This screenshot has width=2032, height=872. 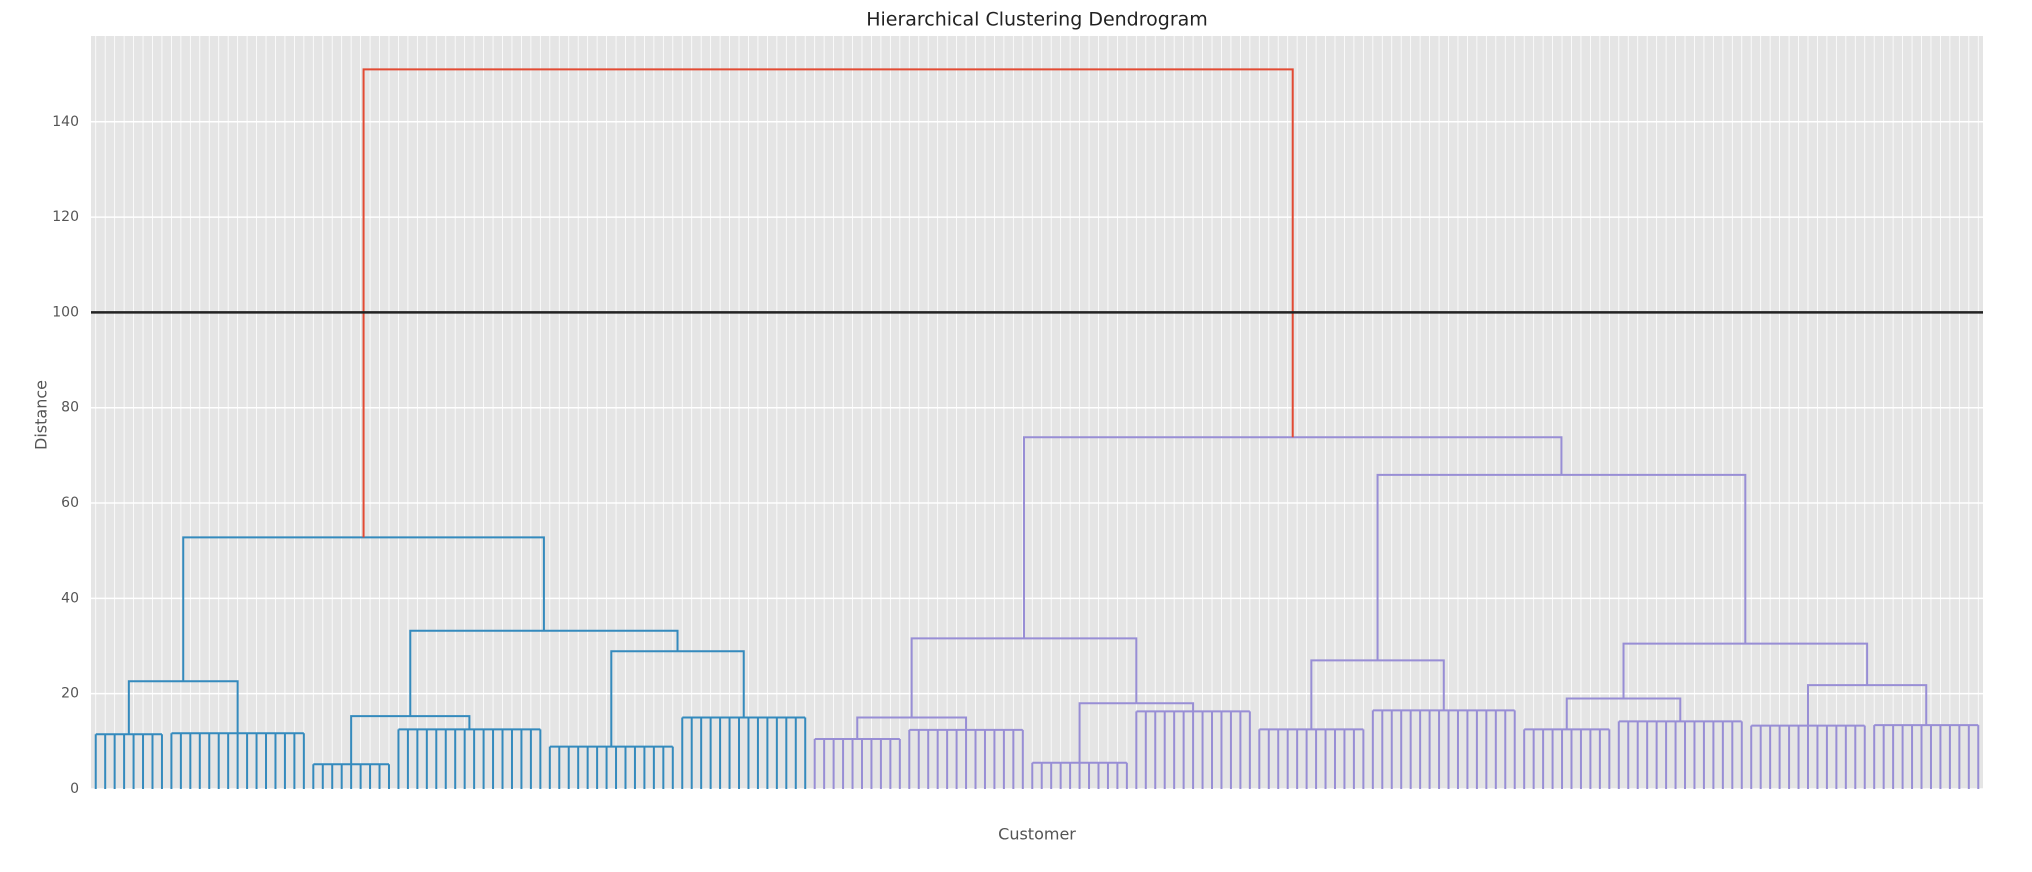 I want to click on y-tick-label: 40, so click(x=70, y=598).